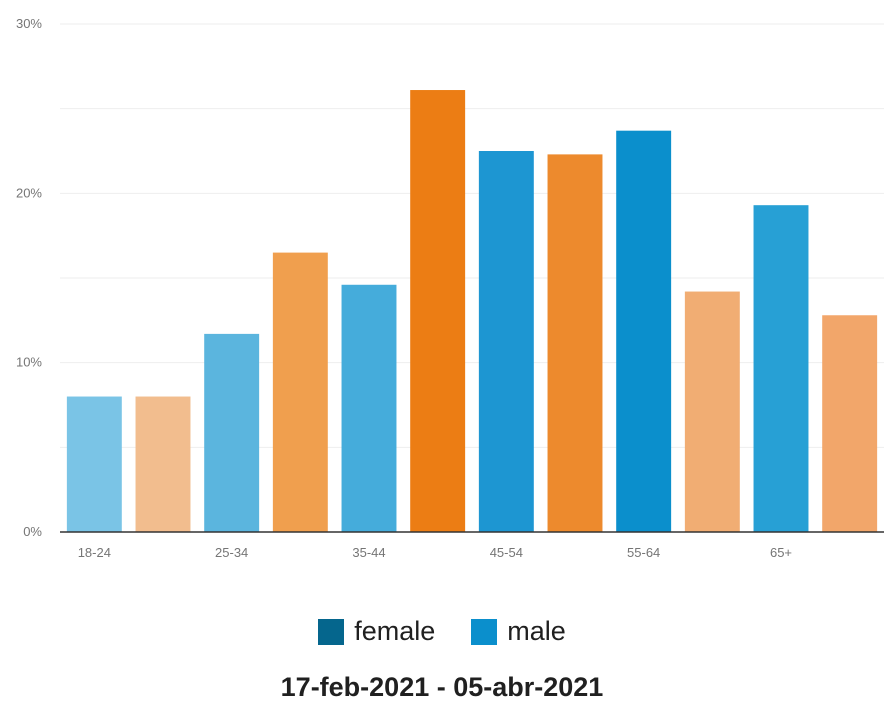 The image size is (884, 704). I want to click on y-tick-label: 20%, so click(29, 192).